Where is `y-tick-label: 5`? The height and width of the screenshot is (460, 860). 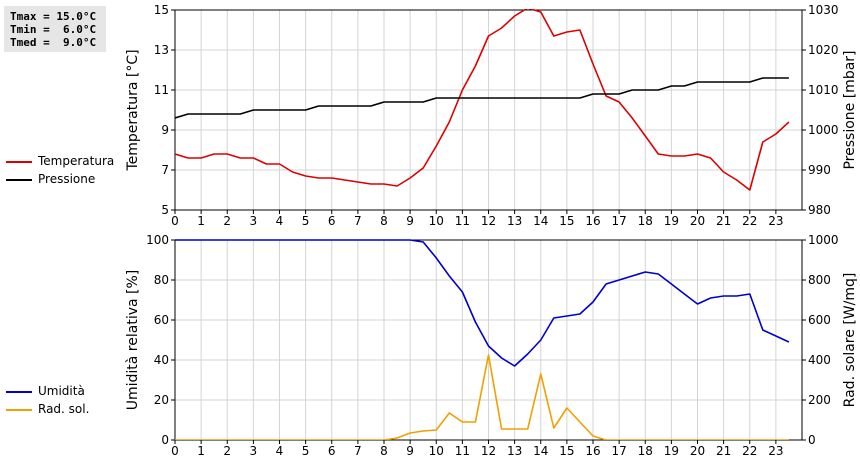
y-tick-label: 5 is located at coordinates (165, 210).